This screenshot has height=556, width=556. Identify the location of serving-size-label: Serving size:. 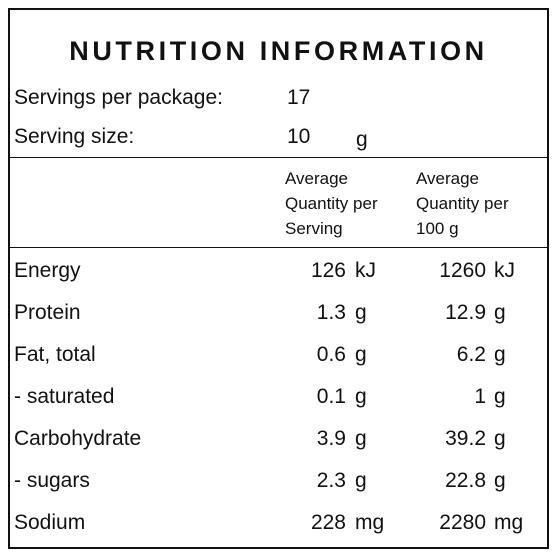
(74, 136).